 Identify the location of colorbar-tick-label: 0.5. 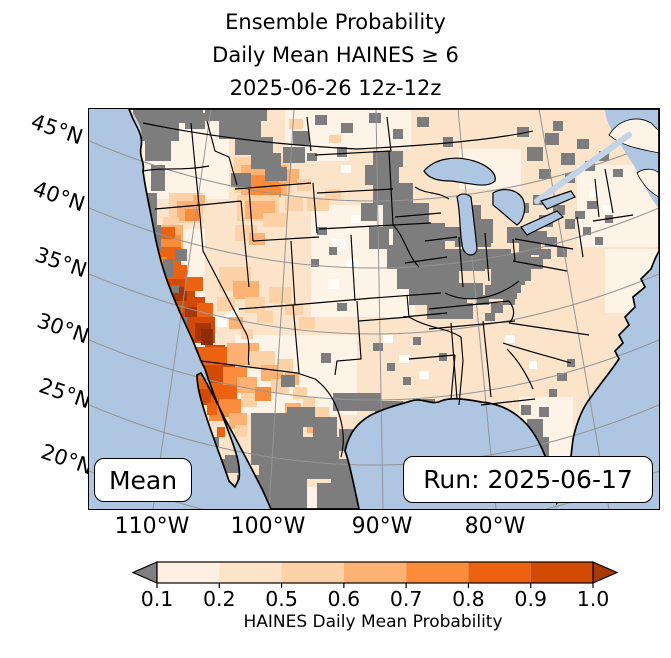
(281, 598).